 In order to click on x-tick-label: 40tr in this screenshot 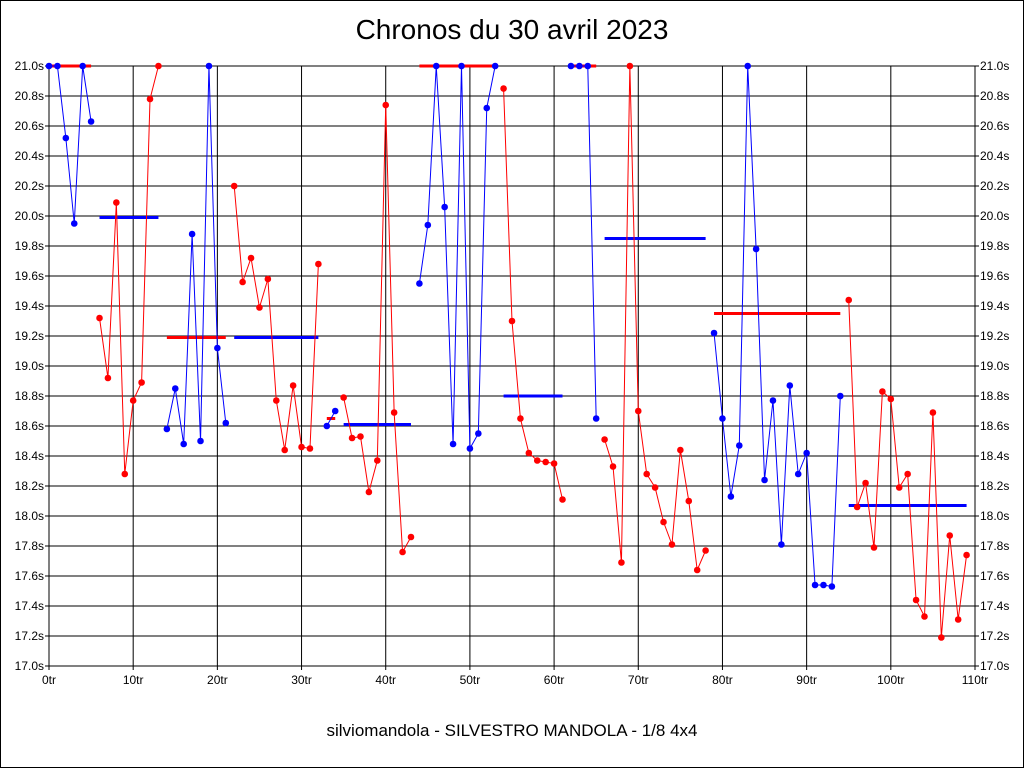, I will do `click(385, 680)`.